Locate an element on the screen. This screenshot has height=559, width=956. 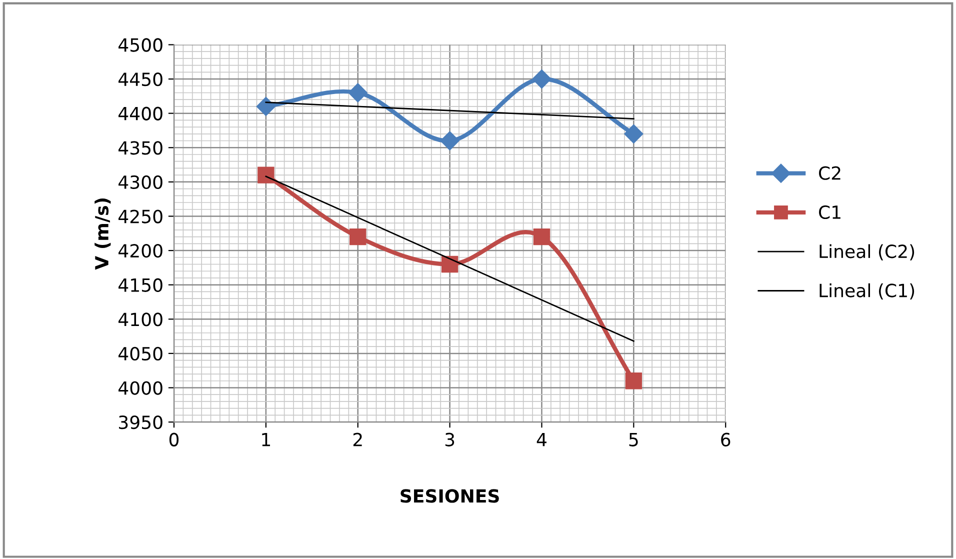
legend-label: Lineal (C2) is located at coordinates (867, 252).